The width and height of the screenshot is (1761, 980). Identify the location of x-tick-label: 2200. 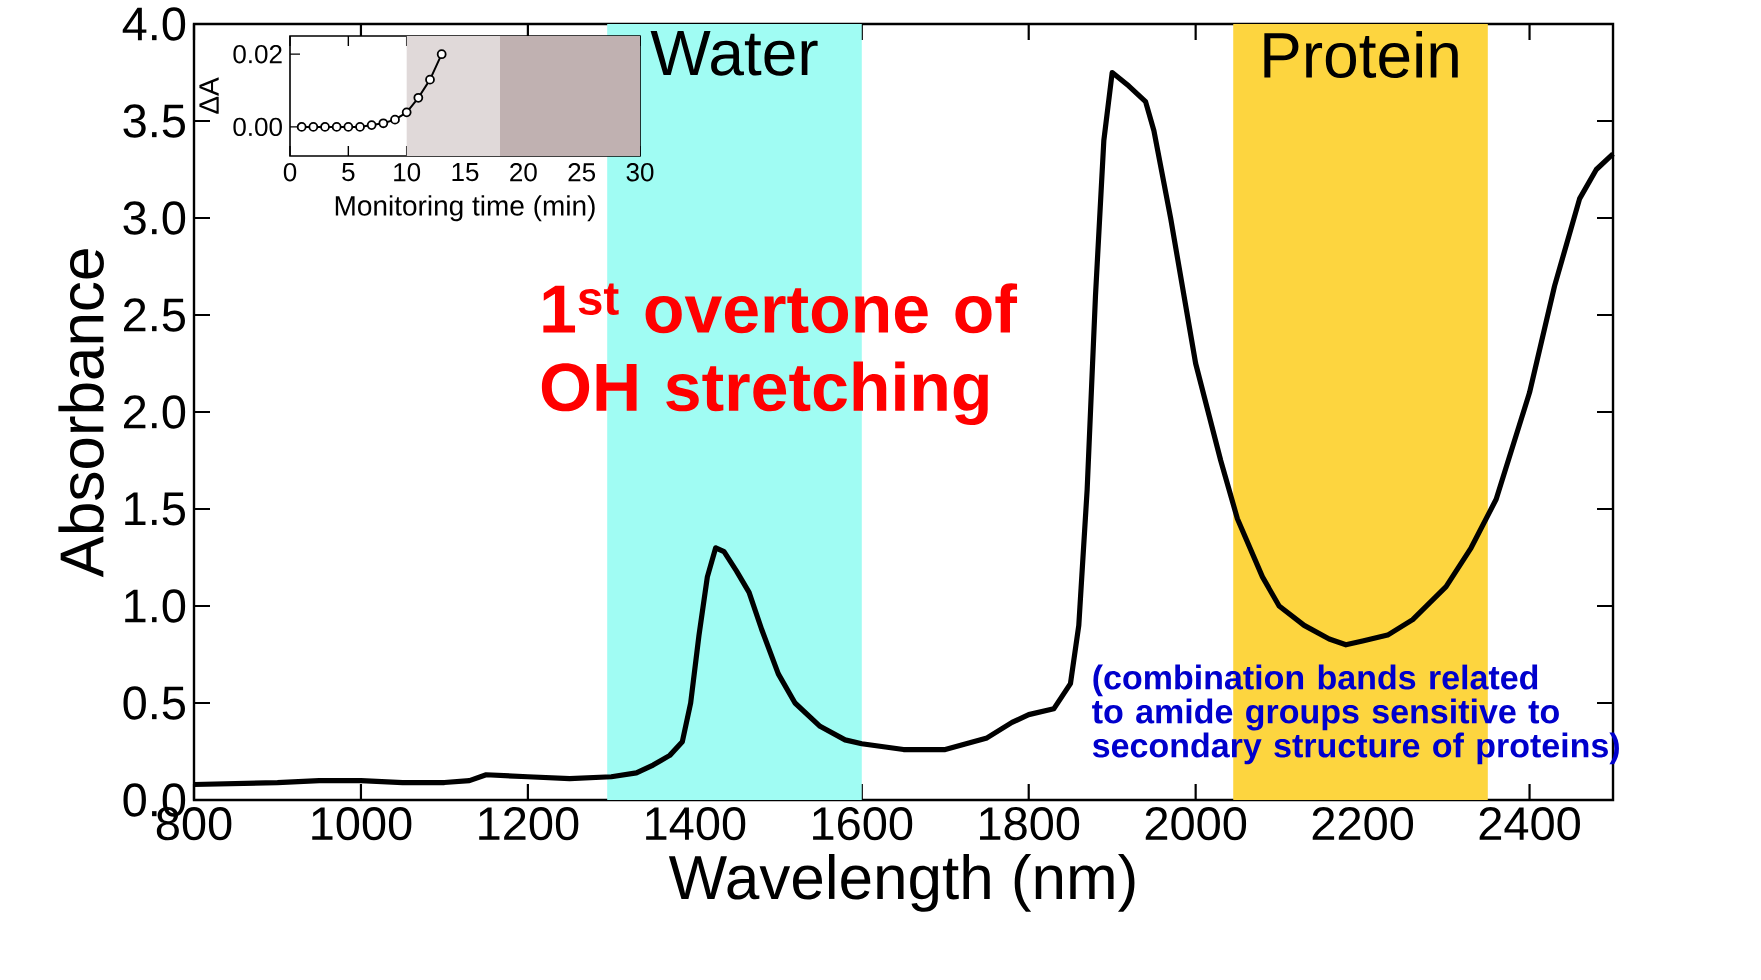
(1363, 824).